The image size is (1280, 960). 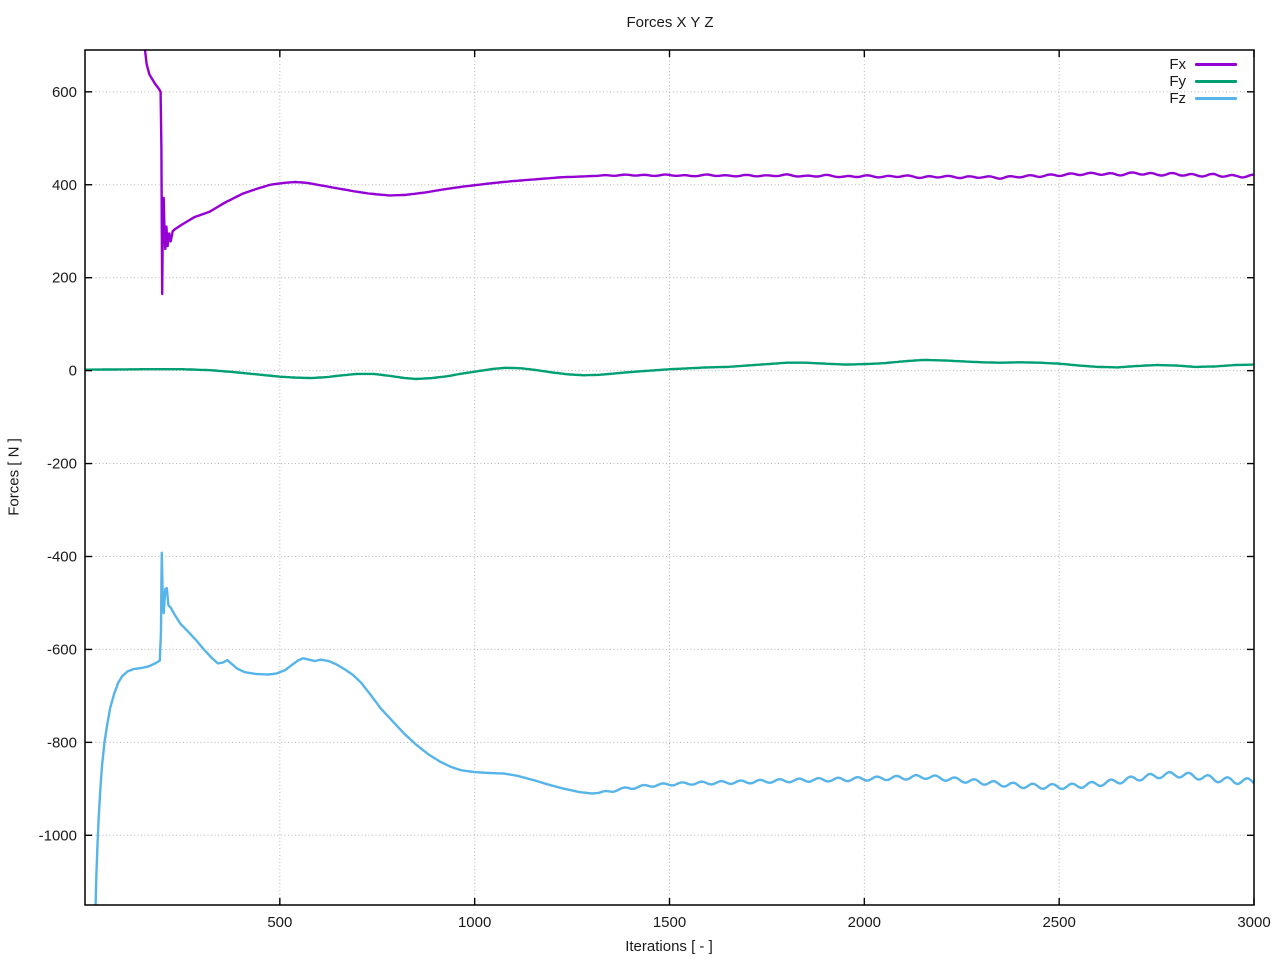 What do you see at coordinates (1177, 64) in the screenshot?
I see `legend-label-fx: Fx` at bounding box center [1177, 64].